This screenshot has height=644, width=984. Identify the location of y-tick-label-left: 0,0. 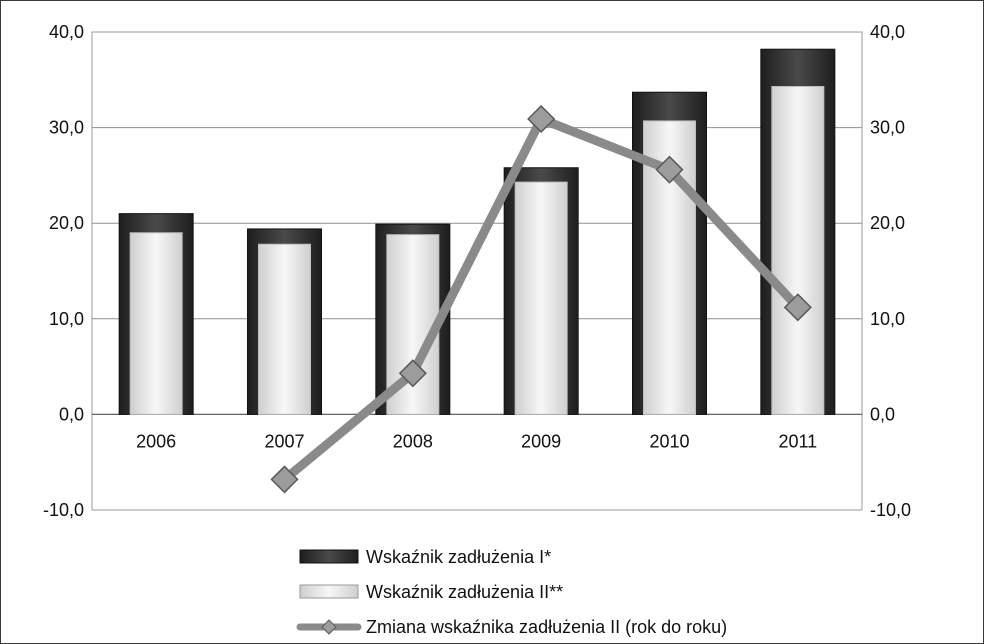
(71, 414).